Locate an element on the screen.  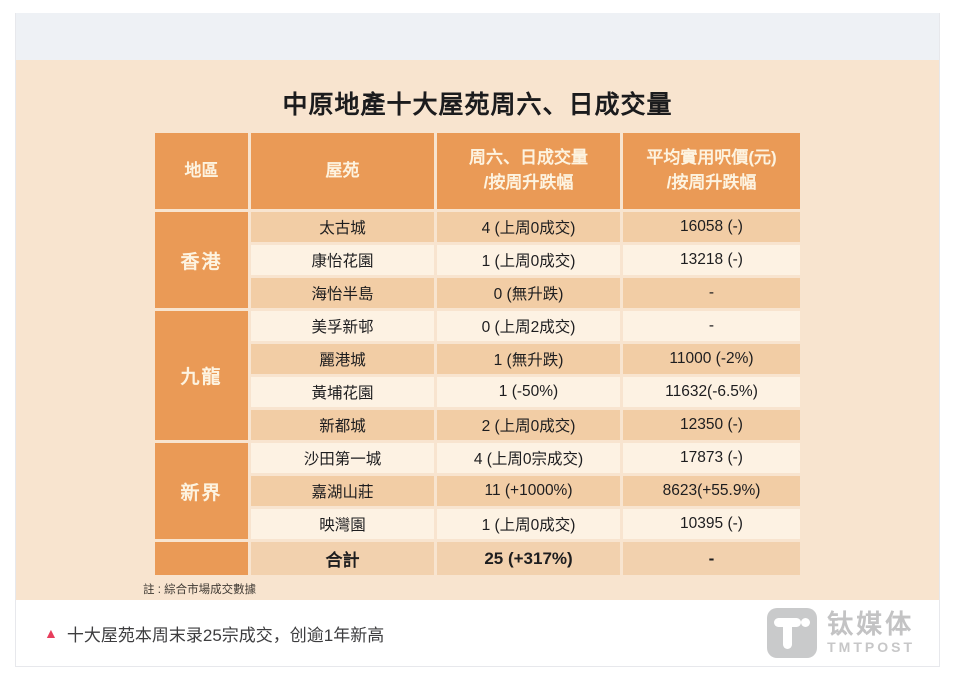
header-row: 地區 屋苑 周六、日成交量 /按周升跌幅 平均實用呎價(元) /按周升跌幅 is located at coordinates (477, 171).